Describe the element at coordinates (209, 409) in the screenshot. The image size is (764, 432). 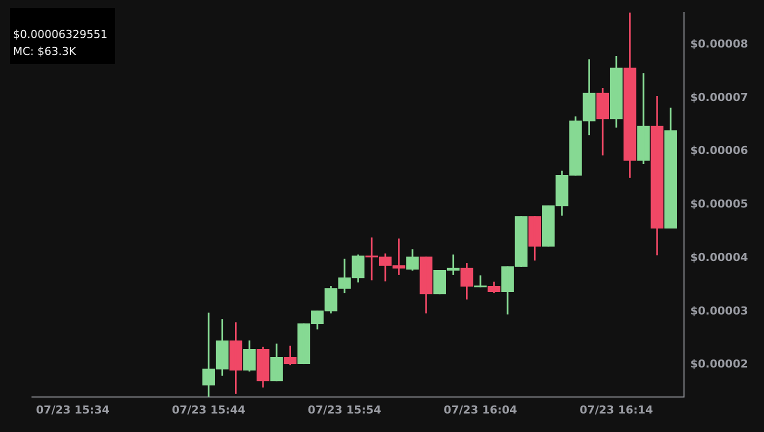
I see `x-tick-label: 07/23 15:44` at that location.